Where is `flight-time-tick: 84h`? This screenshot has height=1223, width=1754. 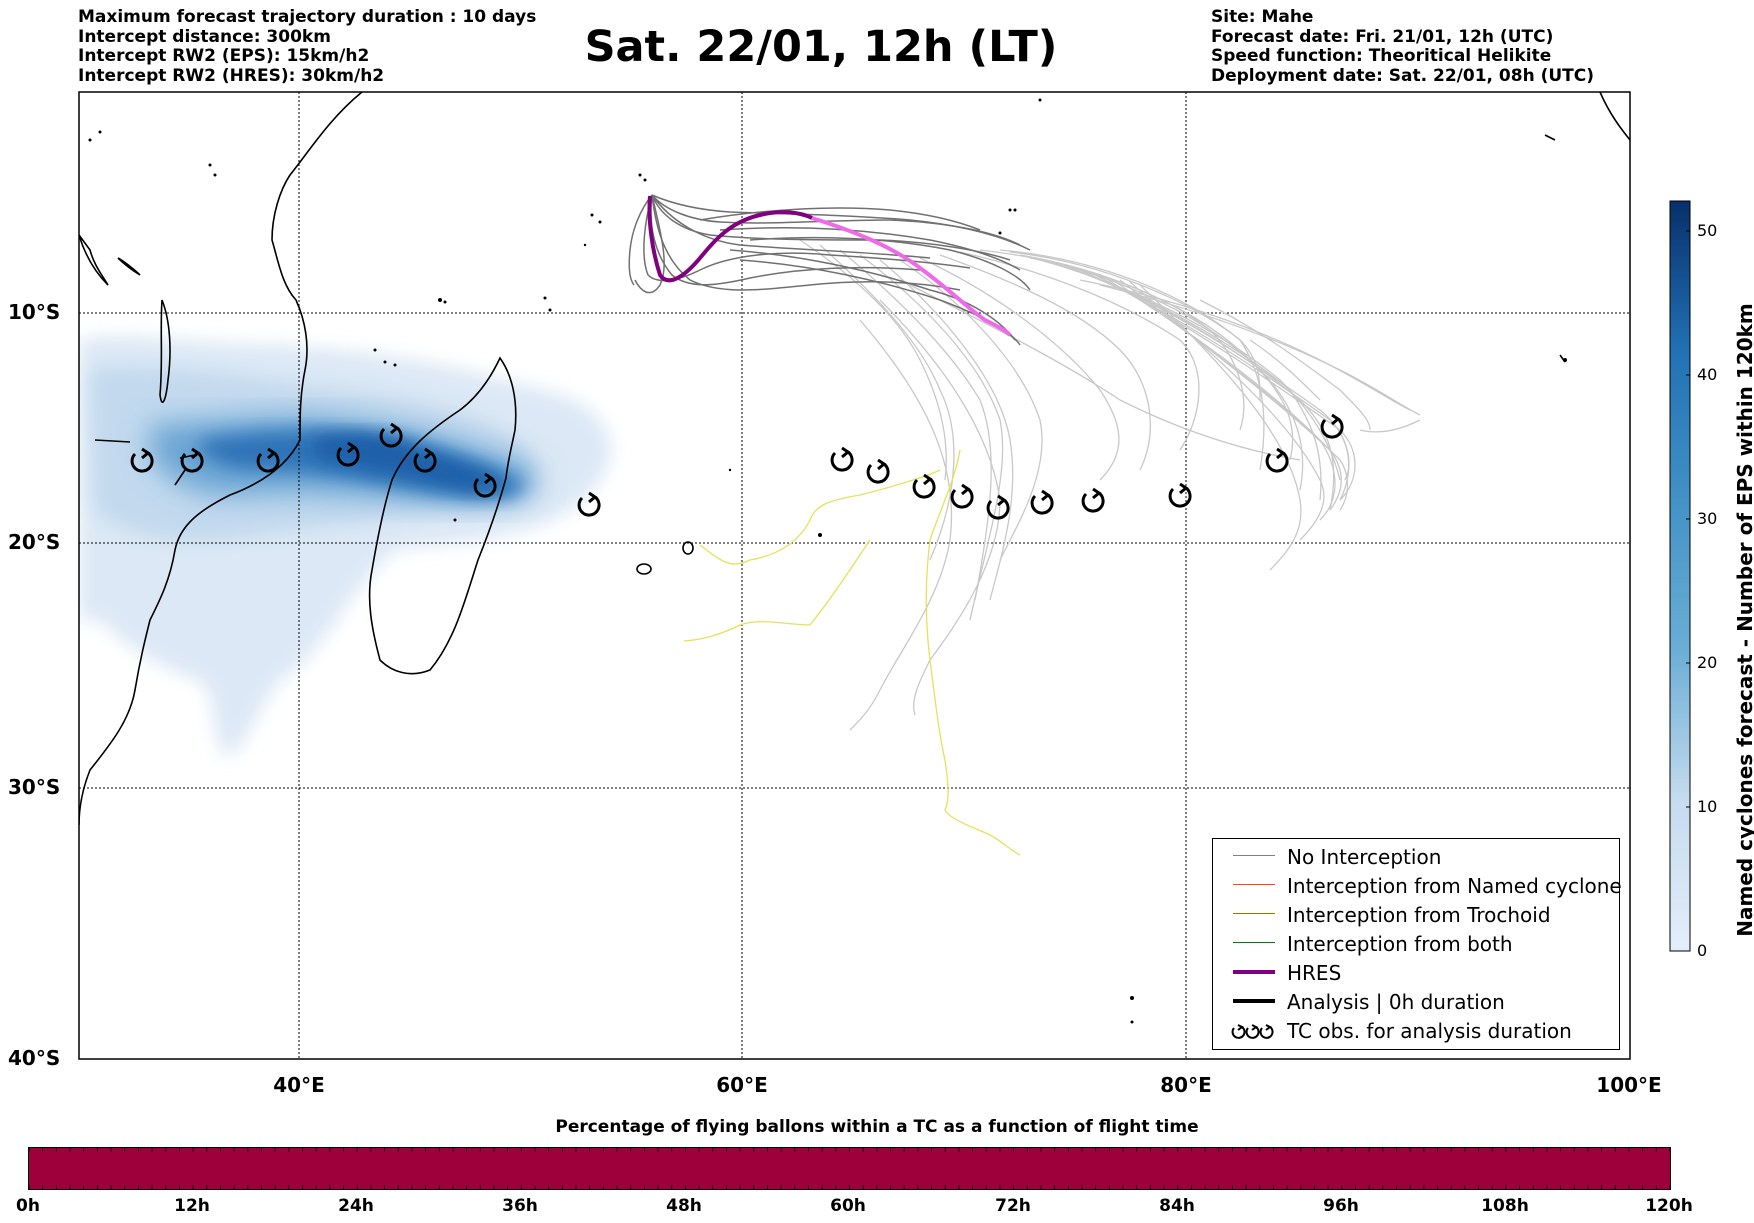
flight-time-tick: 84h is located at coordinates (1177, 1206).